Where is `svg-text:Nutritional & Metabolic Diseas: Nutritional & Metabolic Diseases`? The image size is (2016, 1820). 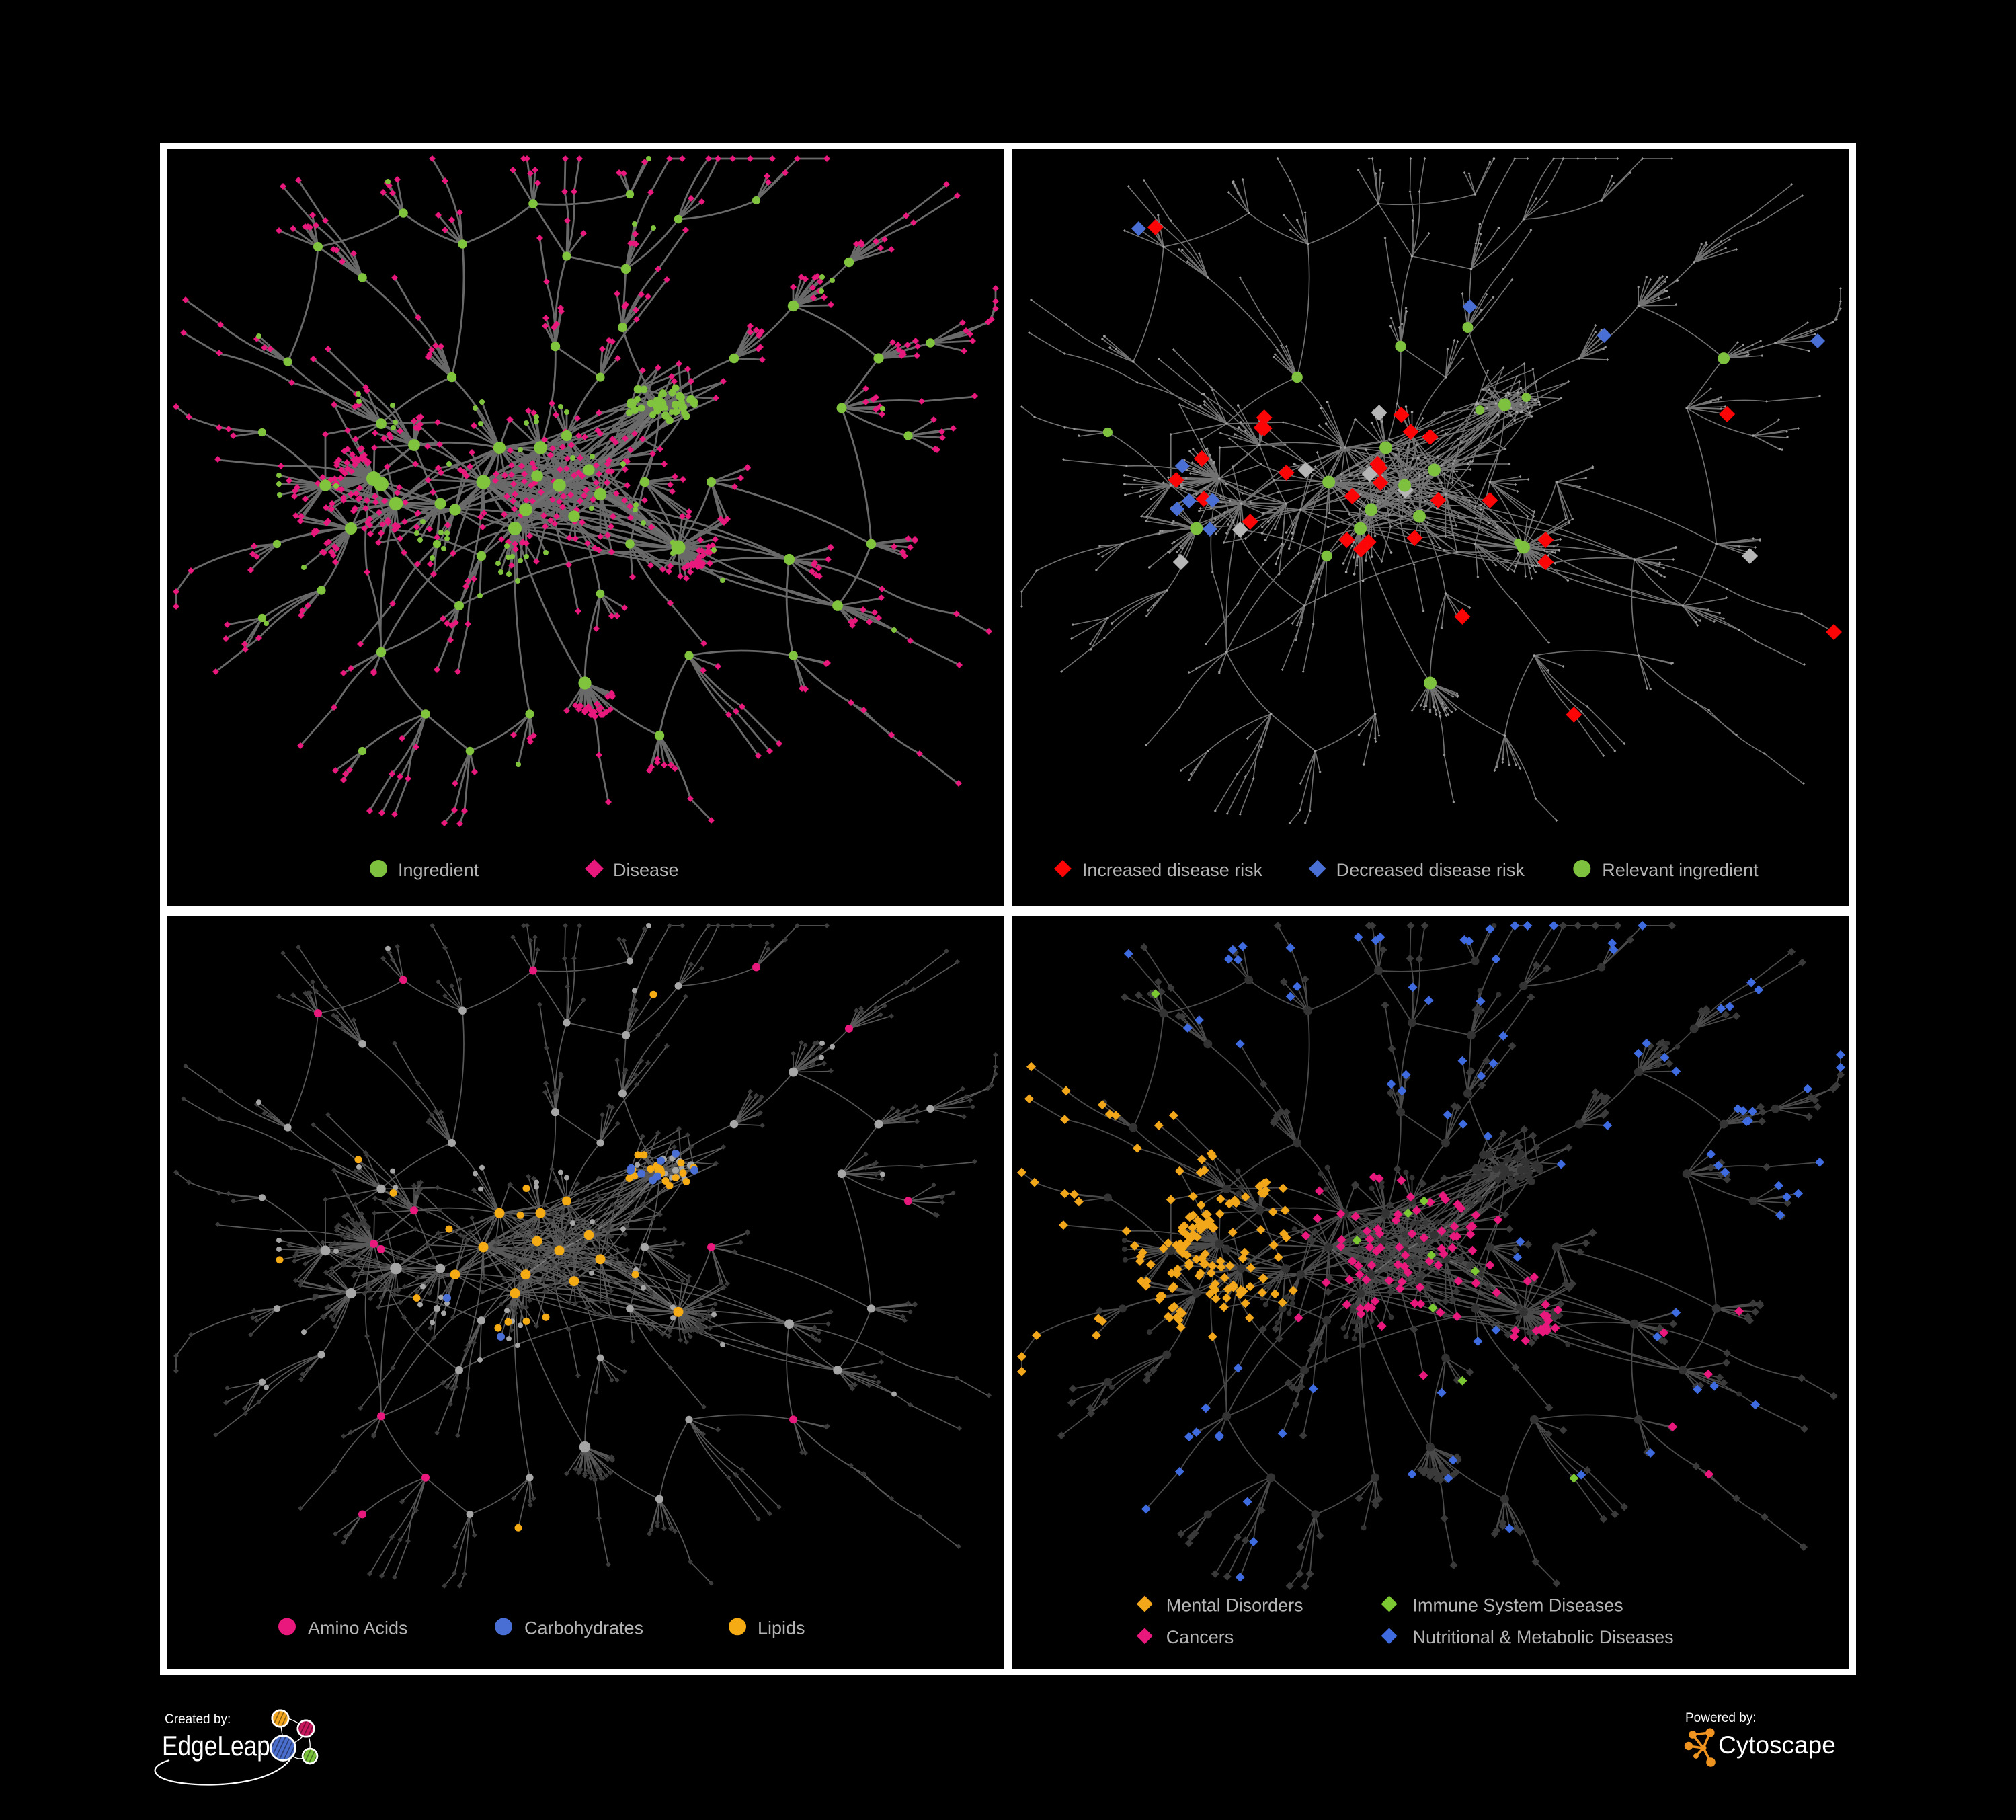 svg-text:Nutritional & Metabolic Diseas: Nutritional & Metabolic Diseases is located at coordinates (1543, 1637).